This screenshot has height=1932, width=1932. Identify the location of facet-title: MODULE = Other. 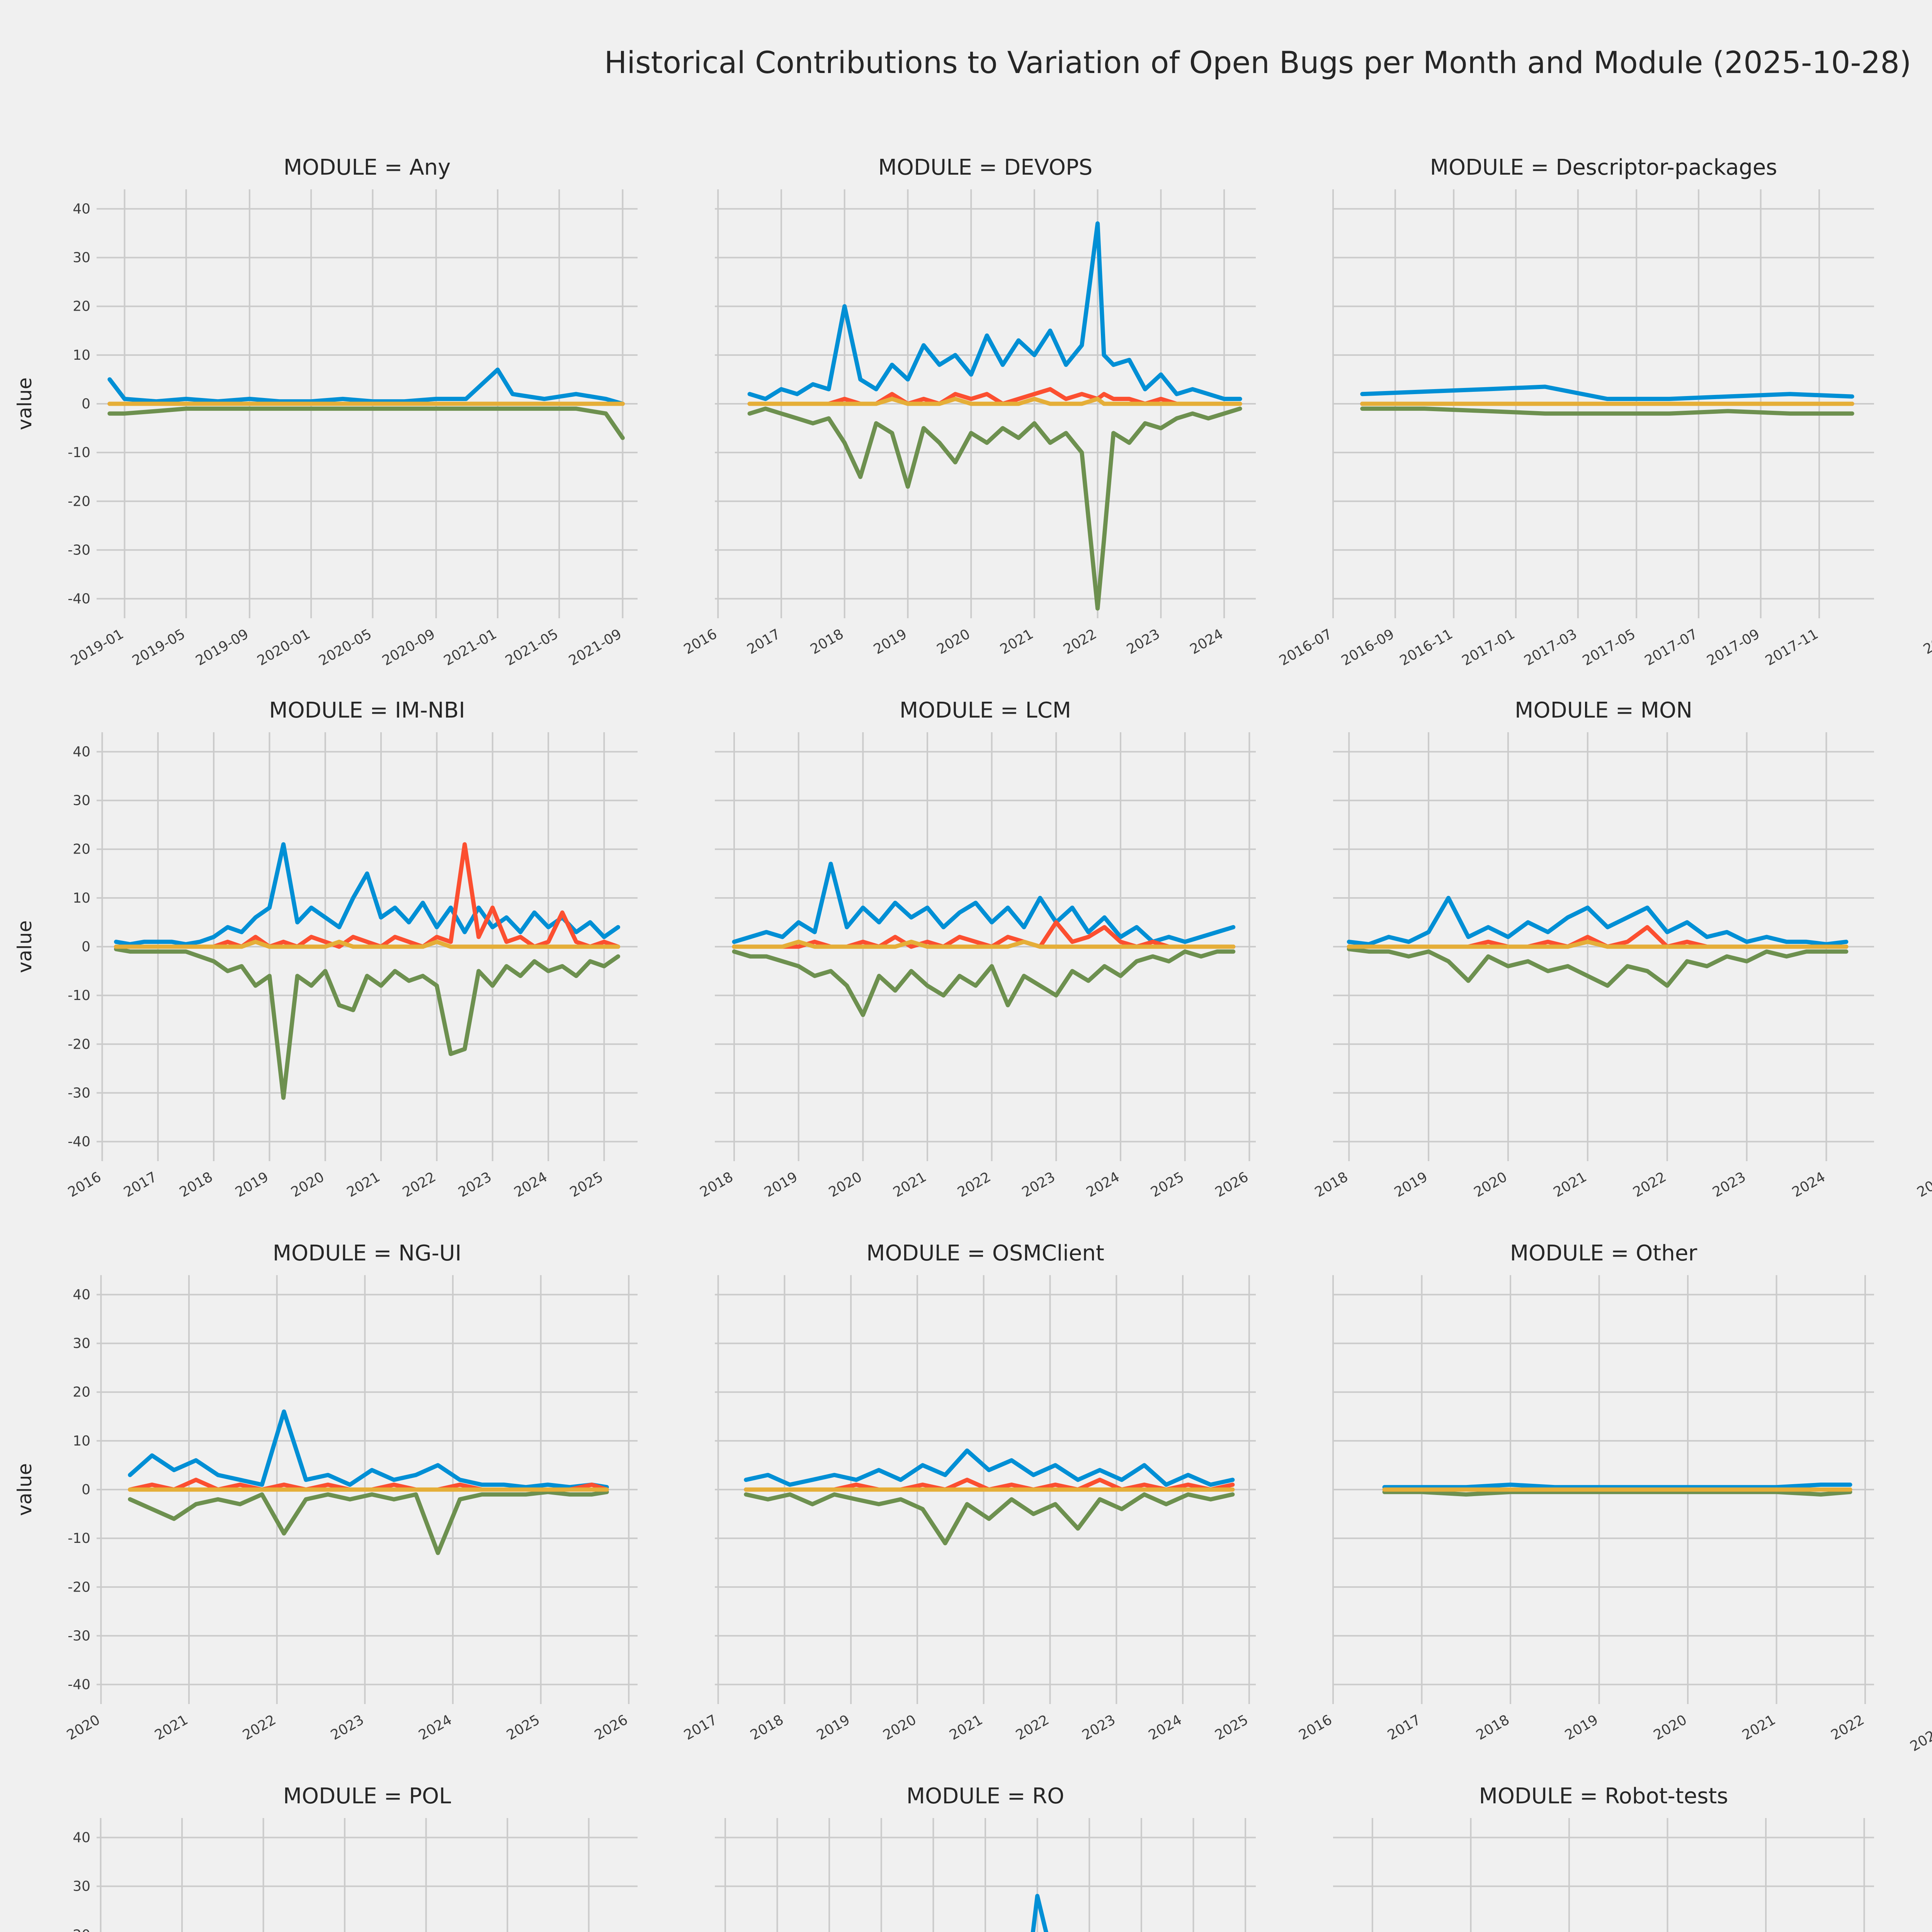
(1604, 1254).